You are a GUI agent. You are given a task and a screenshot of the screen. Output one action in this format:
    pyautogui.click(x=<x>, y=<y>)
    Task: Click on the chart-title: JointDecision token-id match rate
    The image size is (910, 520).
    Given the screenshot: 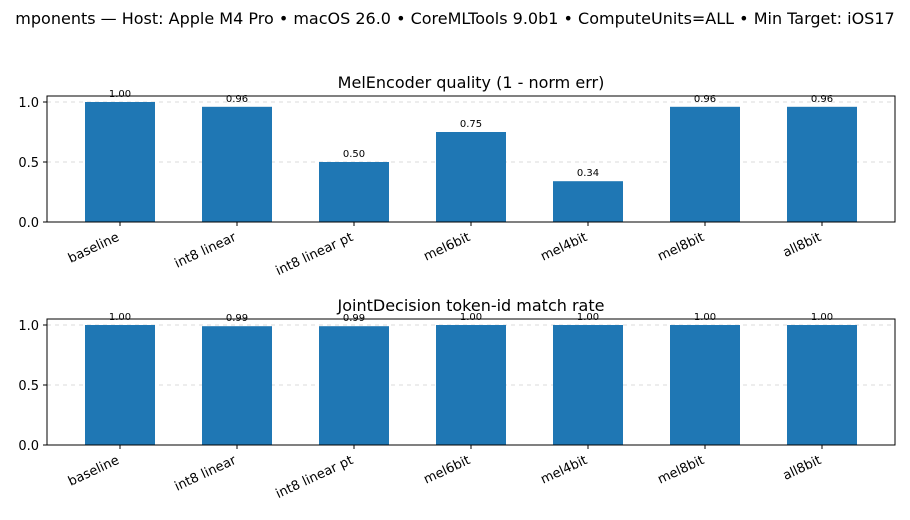 What is the action you would take?
    pyautogui.click(x=471, y=305)
    